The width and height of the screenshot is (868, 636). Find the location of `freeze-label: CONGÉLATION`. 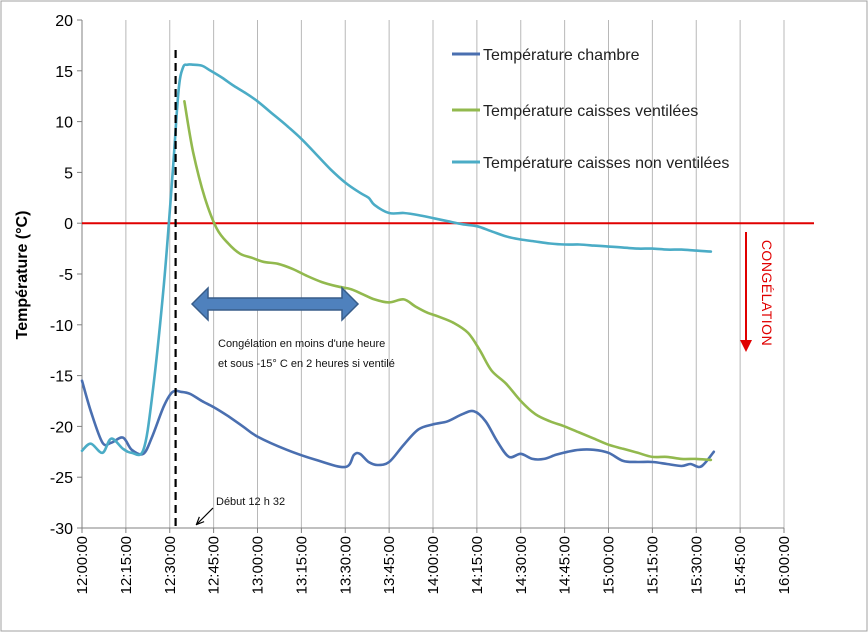

freeze-label: CONGÉLATION is located at coordinates (767, 293).